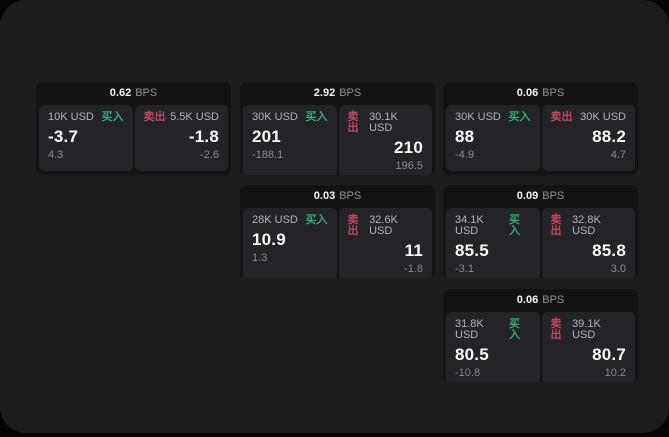 The image size is (669, 437). I want to click on sell-price-value: 210, so click(408, 147).